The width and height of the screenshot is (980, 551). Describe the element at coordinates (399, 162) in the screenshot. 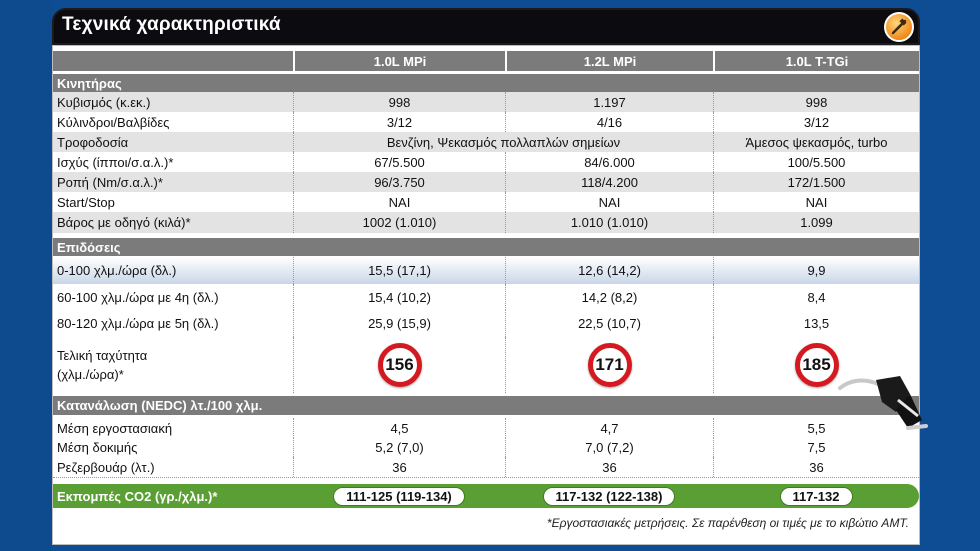

I see `cell: 67/5.500` at that location.